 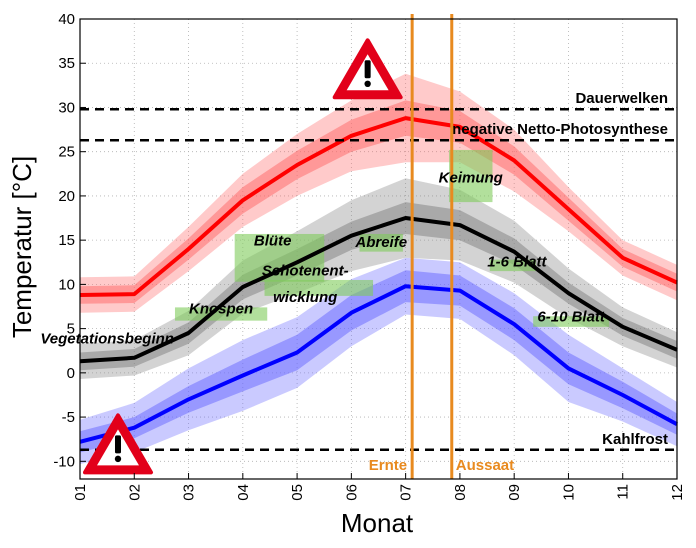 I want to click on y-tick-label: -10, so click(x=64, y=461).